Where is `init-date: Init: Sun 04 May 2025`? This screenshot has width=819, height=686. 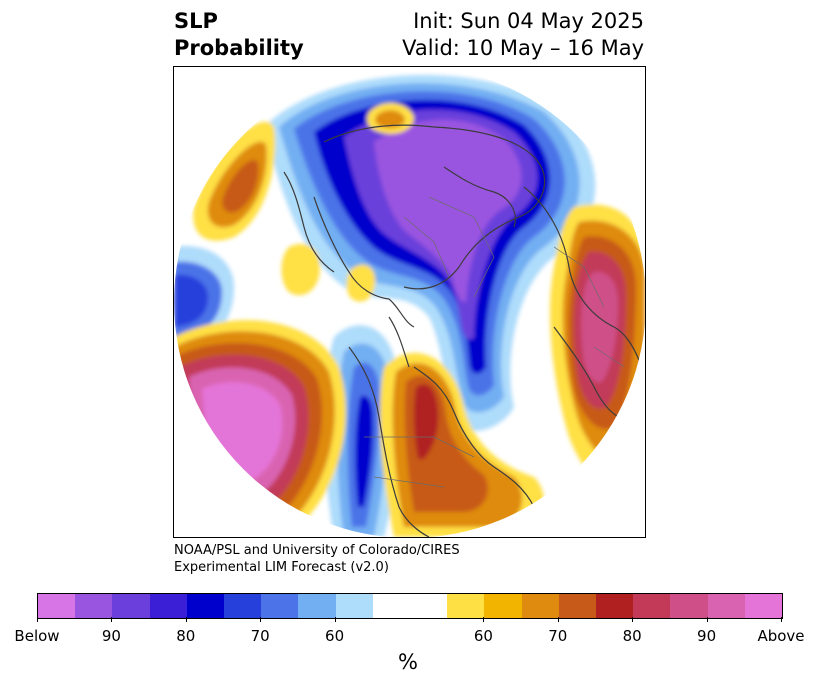 init-date: Init: Sun 04 May 2025 is located at coordinates (528, 21).